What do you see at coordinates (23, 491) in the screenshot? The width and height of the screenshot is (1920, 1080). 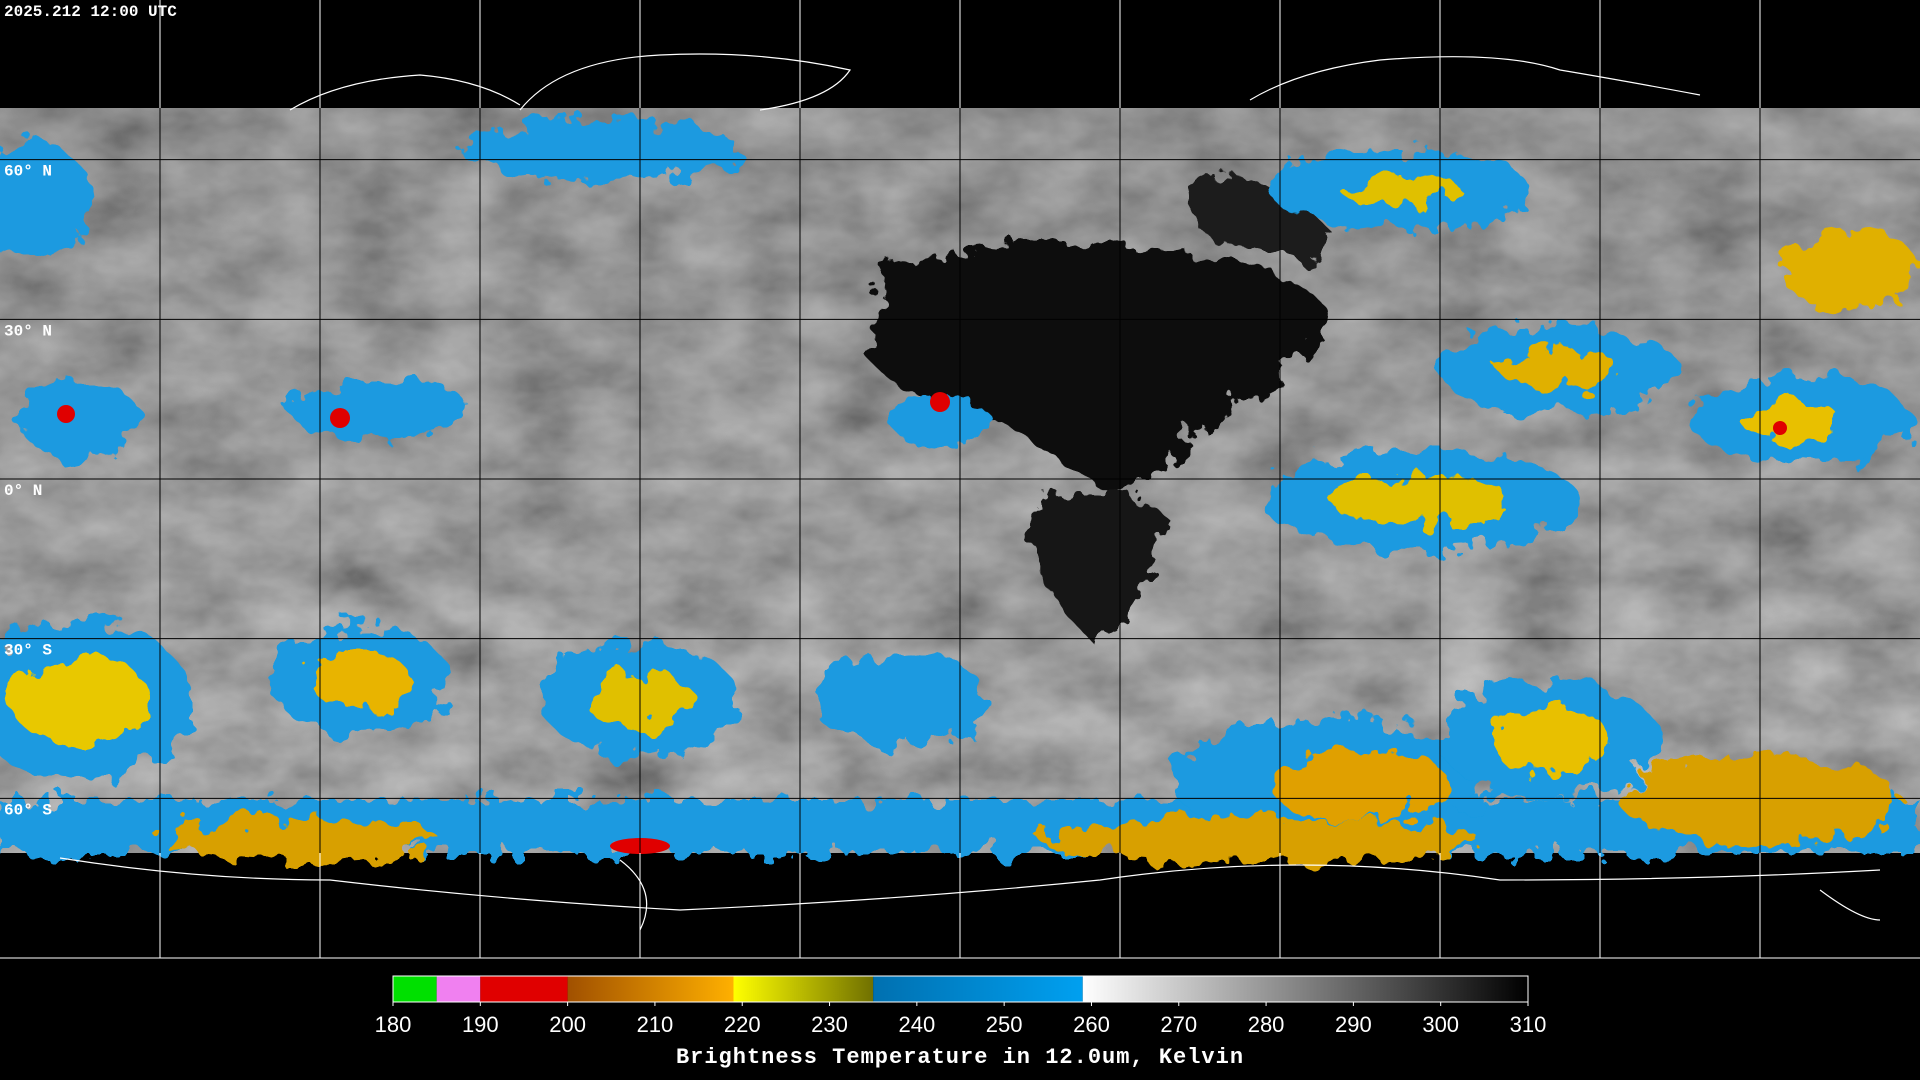 I see `latitude-label: 0° N` at bounding box center [23, 491].